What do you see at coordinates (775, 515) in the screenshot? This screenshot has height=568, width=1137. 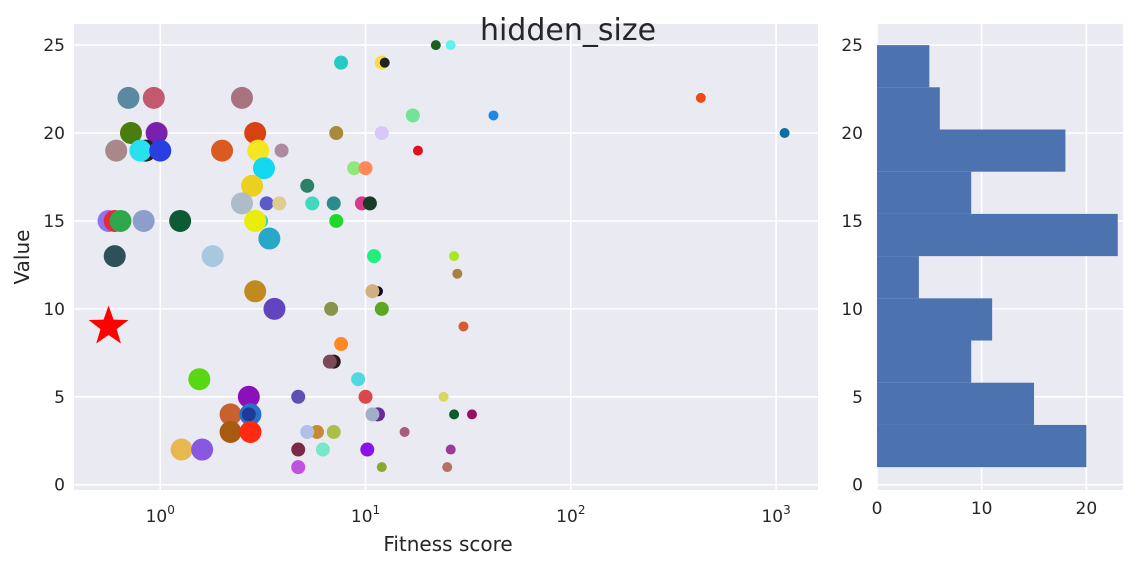 I see `x-tick-label: 10³` at bounding box center [775, 515].